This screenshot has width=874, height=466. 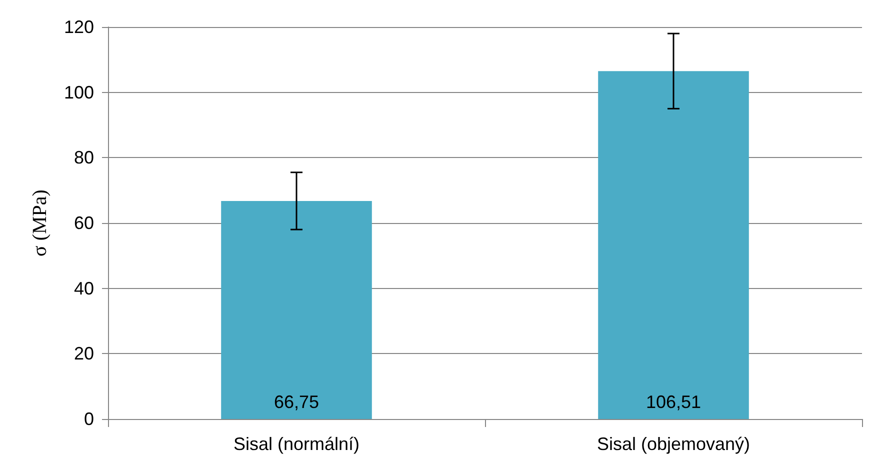 What do you see at coordinates (673, 444) in the screenshot?
I see `x-tick-label: Sisal (objemovaný)` at bounding box center [673, 444].